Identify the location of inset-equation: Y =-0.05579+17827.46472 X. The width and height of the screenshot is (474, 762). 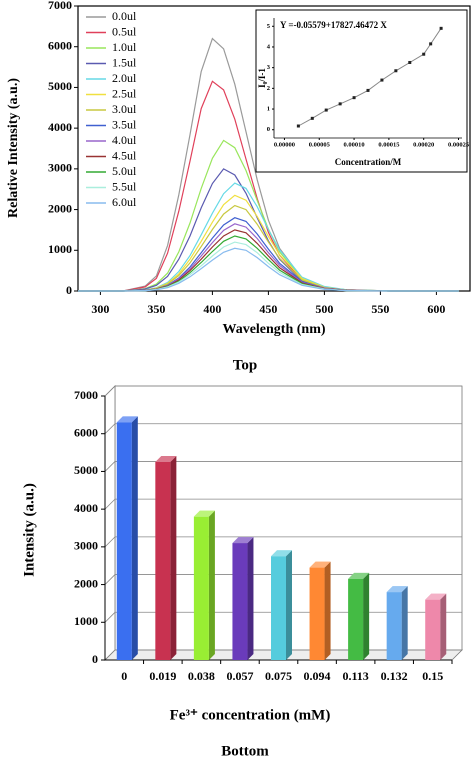
(333, 25).